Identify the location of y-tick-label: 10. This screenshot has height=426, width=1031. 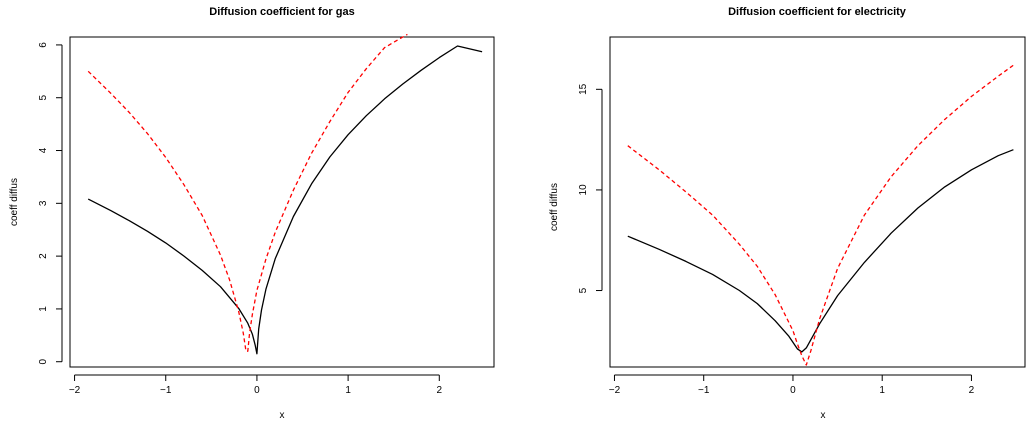
(583, 190).